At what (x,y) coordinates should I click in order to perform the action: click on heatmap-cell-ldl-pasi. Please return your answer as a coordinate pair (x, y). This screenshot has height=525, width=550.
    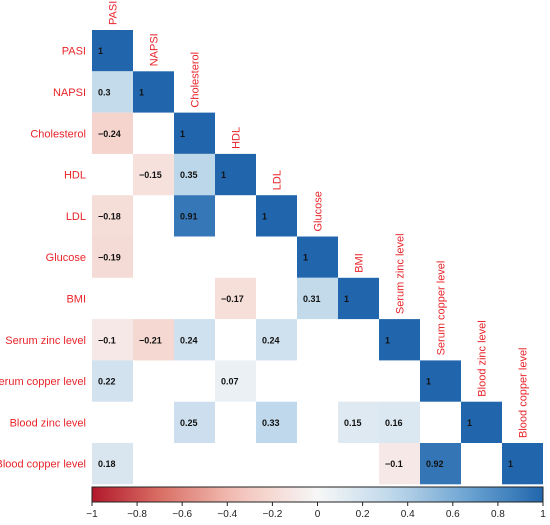
    Looking at the image, I should click on (112, 216).